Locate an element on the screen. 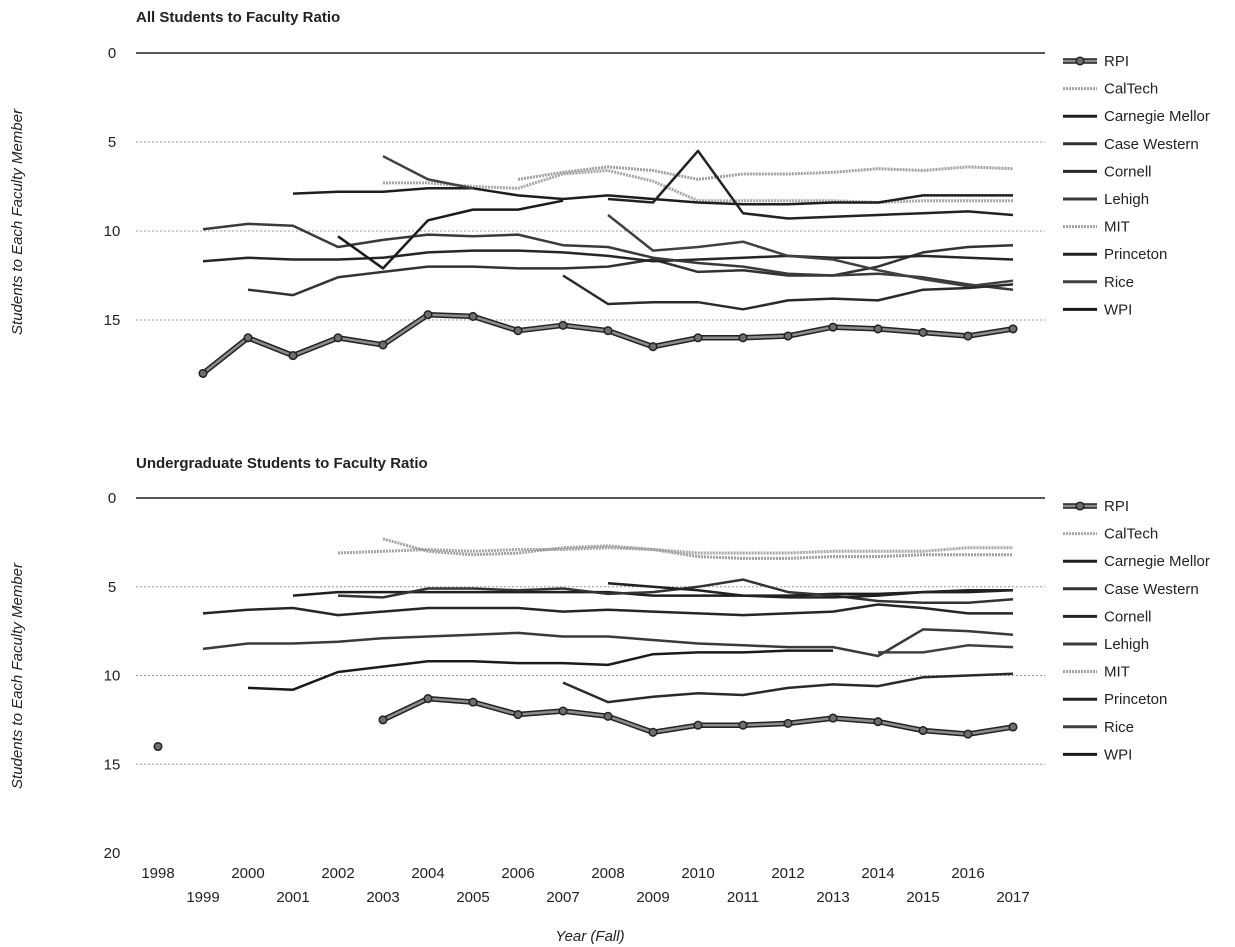 The height and width of the screenshot is (947, 1235). x-tick-label: 2004 is located at coordinates (427, 873).